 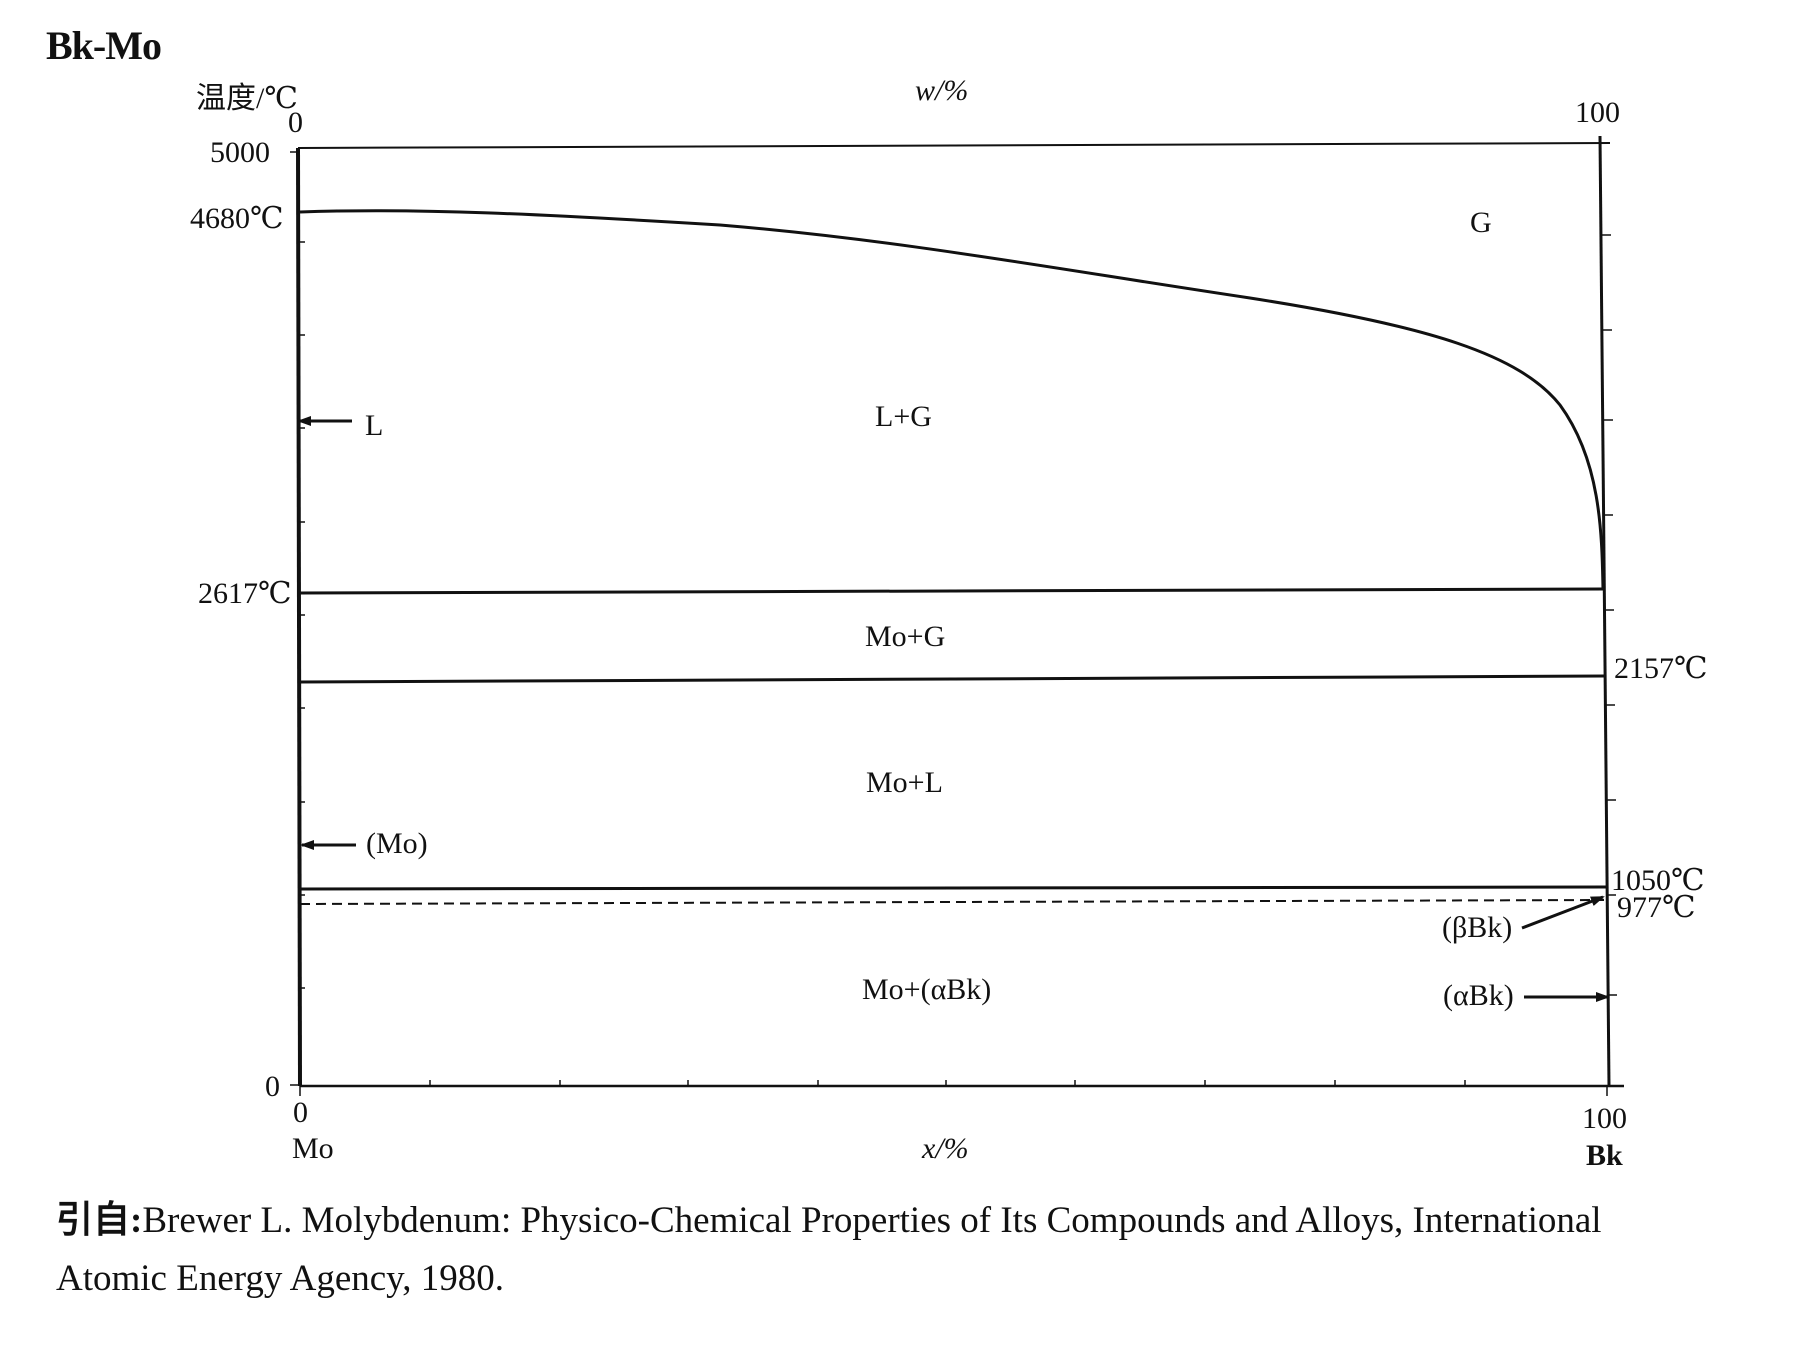 What do you see at coordinates (295, 122) in the screenshot?
I see `top-axis-left-value: 0` at bounding box center [295, 122].